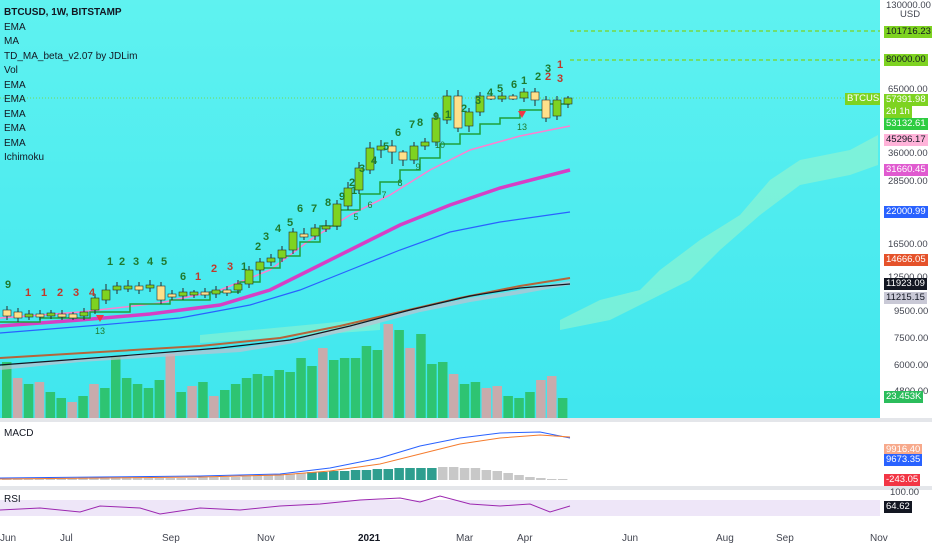  What do you see at coordinates (11, 70) in the screenshot?
I see `indicator-vol: Vol` at bounding box center [11, 70].